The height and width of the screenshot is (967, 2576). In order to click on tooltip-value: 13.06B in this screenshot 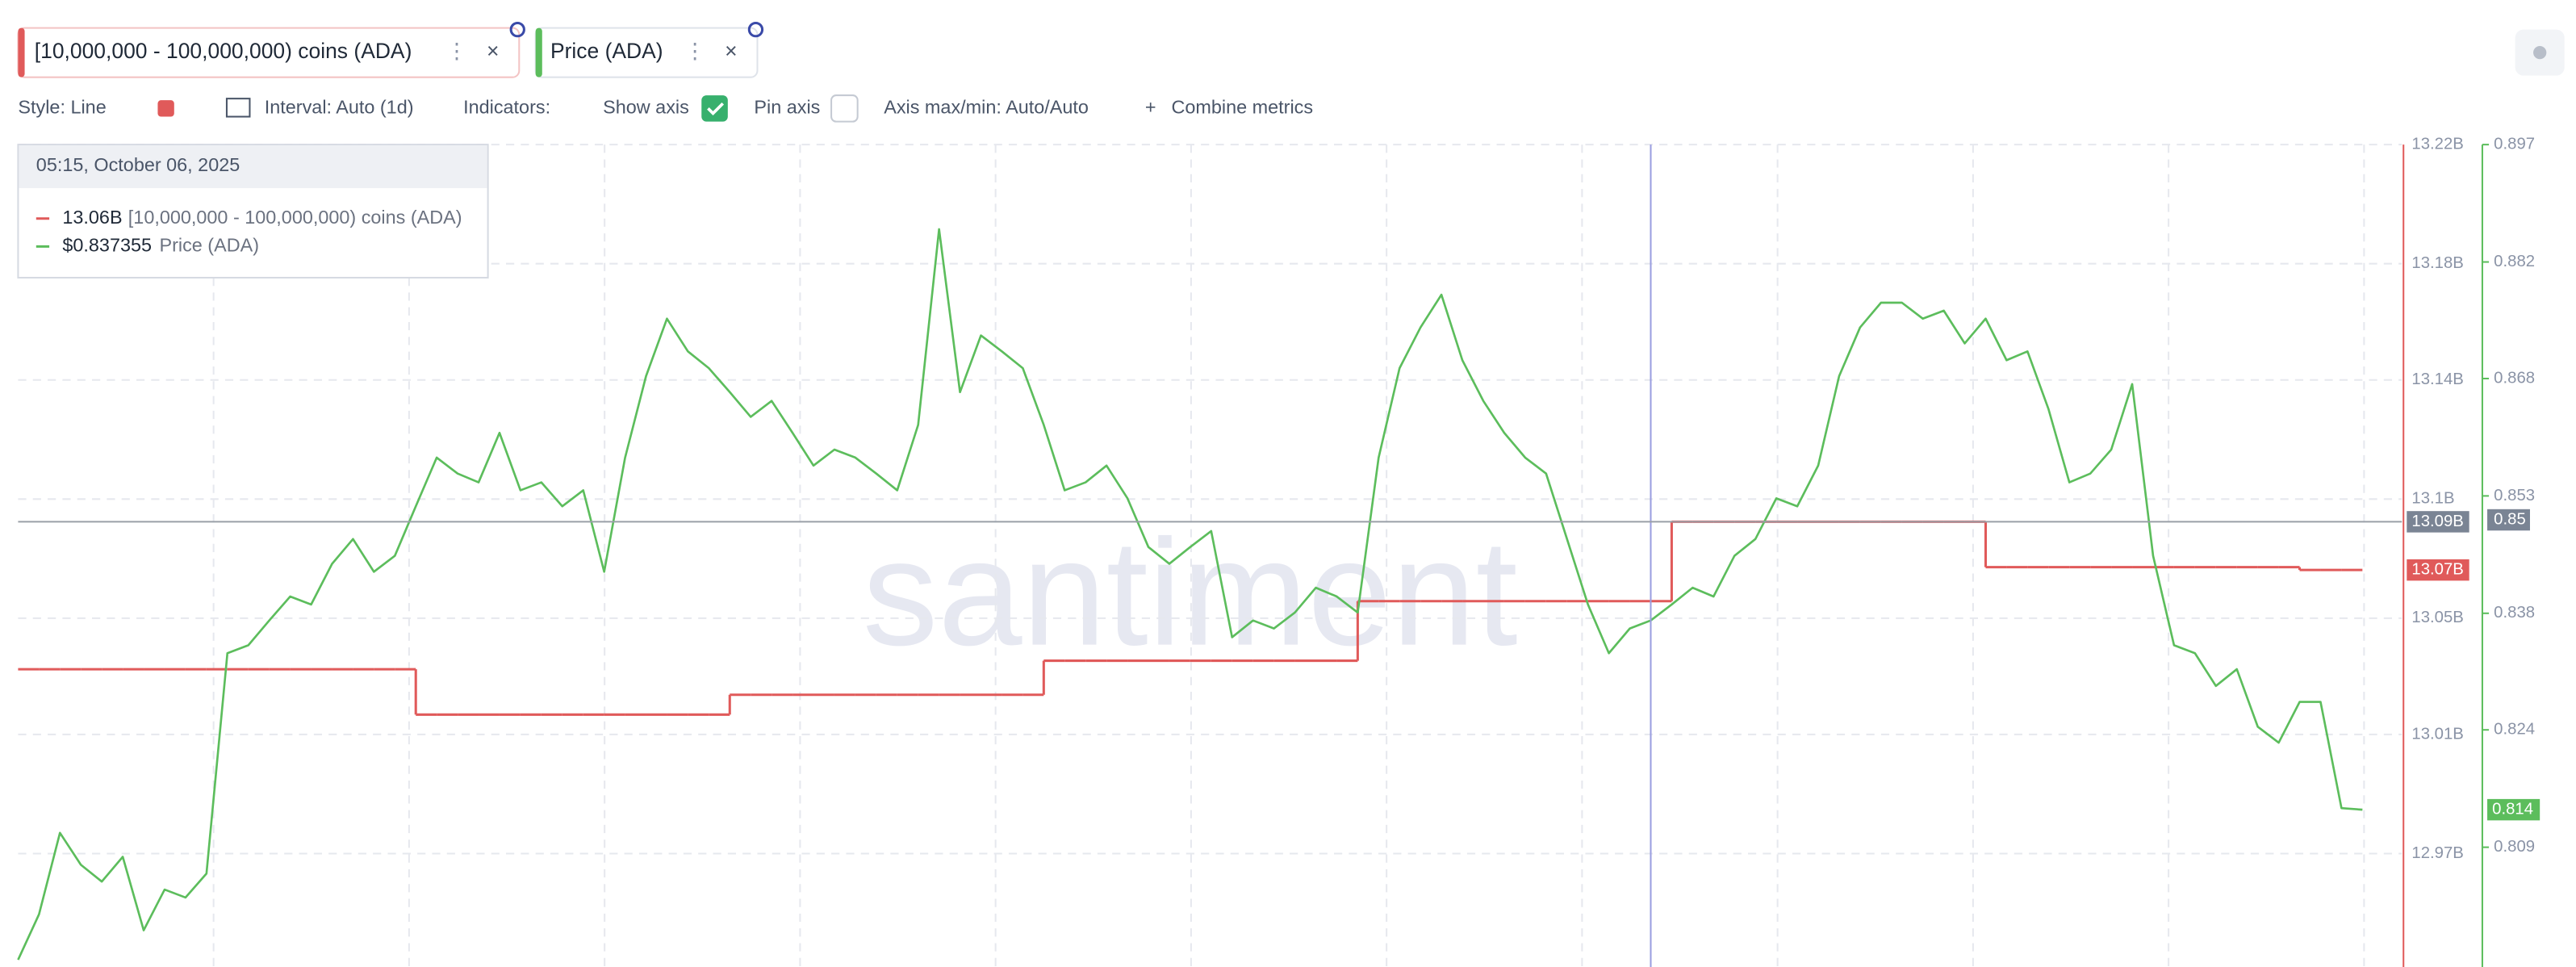, I will do `click(92, 217)`.